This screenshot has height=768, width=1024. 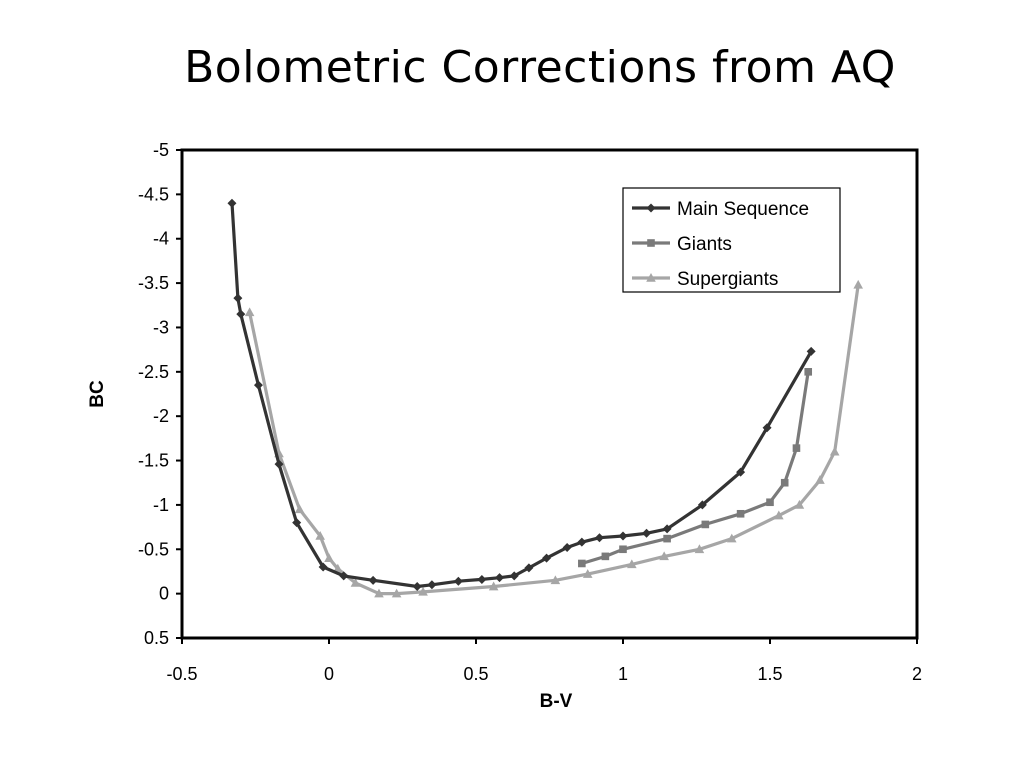 What do you see at coordinates (623, 674) in the screenshot?
I see `x-tick-label: 1` at bounding box center [623, 674].